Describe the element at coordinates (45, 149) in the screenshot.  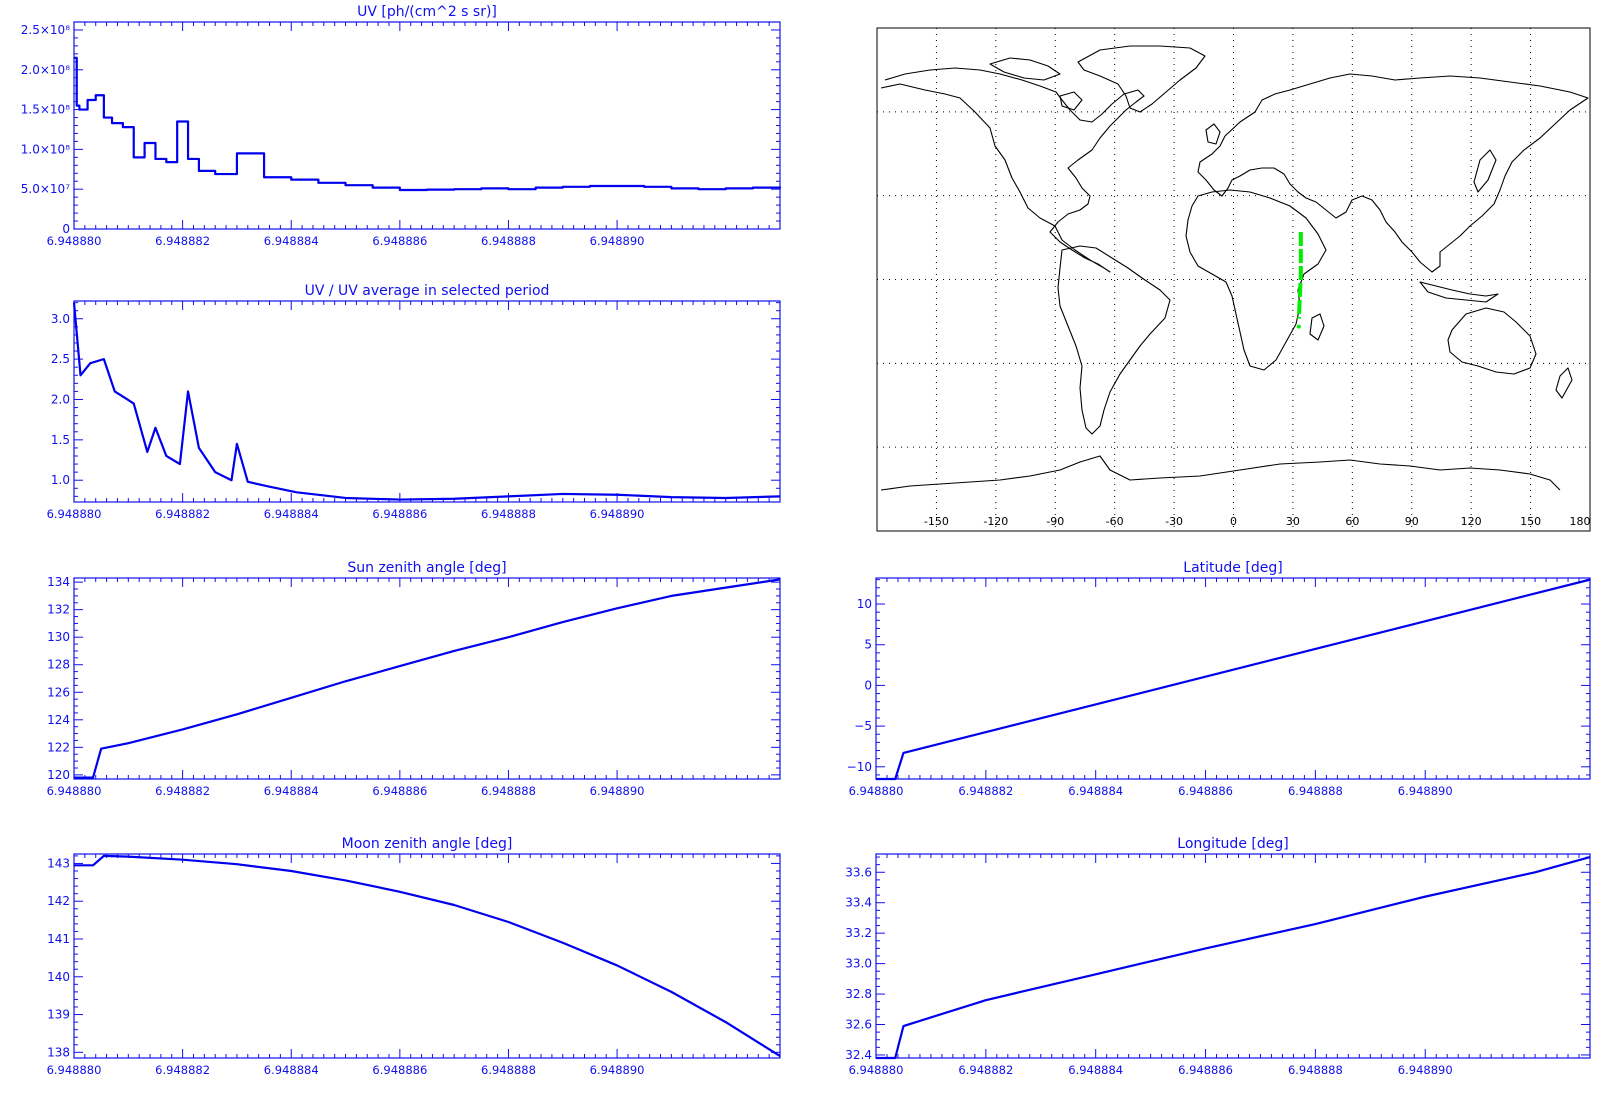
I see `y-tick-label: 1.0×10⁸` at that location.